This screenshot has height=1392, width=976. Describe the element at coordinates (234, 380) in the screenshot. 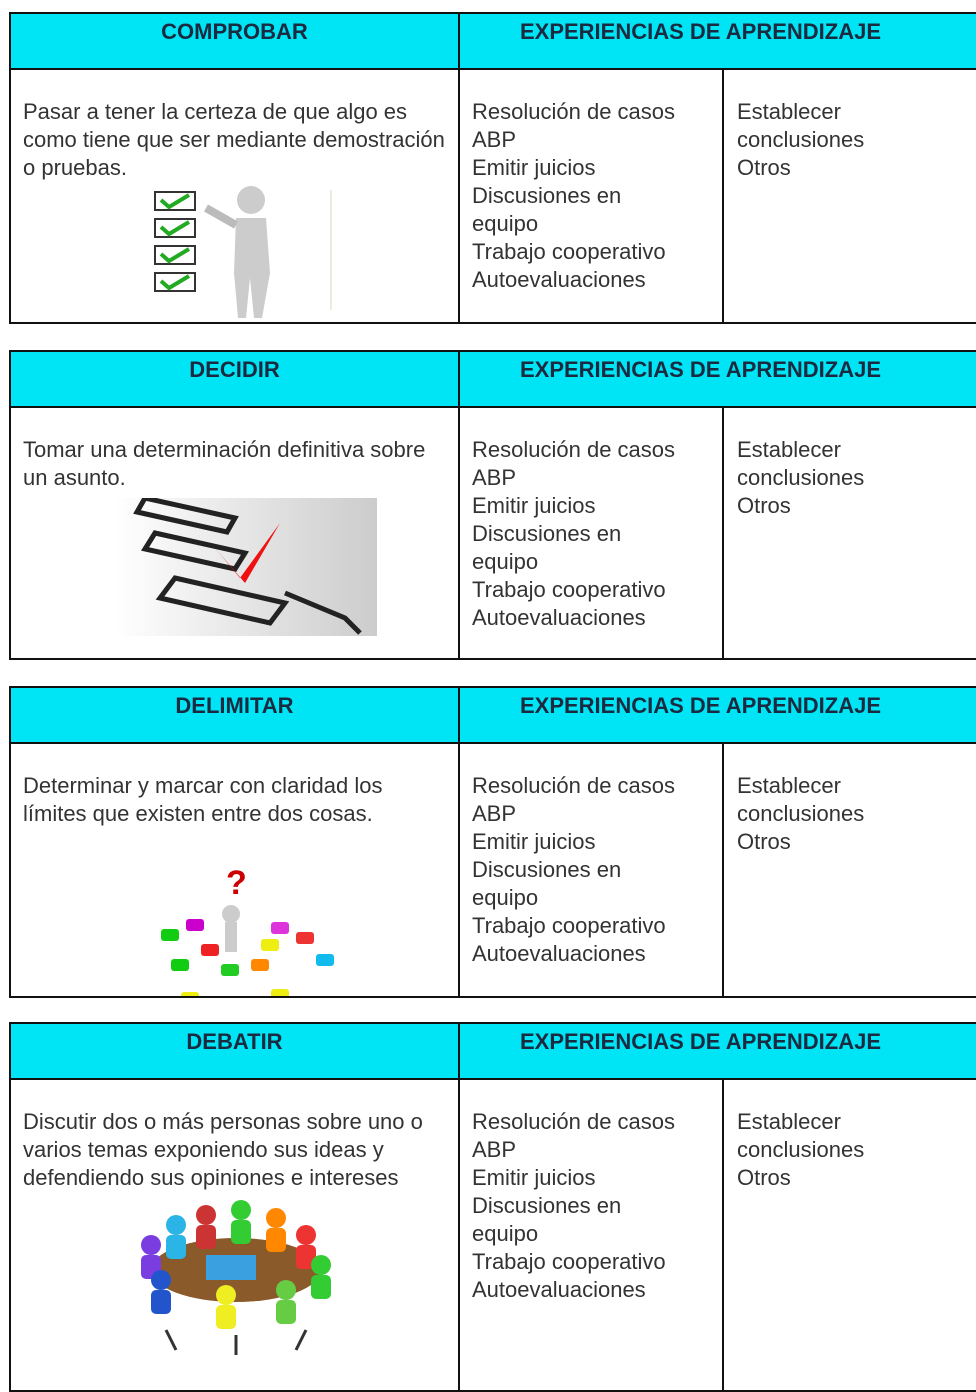

I see `section-title: DECIDIR` at that location.